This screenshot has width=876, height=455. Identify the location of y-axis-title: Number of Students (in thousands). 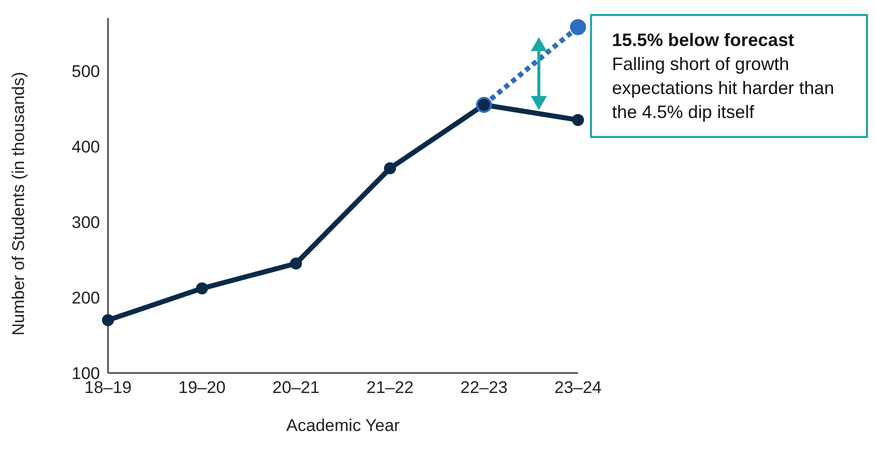
(18, 204).